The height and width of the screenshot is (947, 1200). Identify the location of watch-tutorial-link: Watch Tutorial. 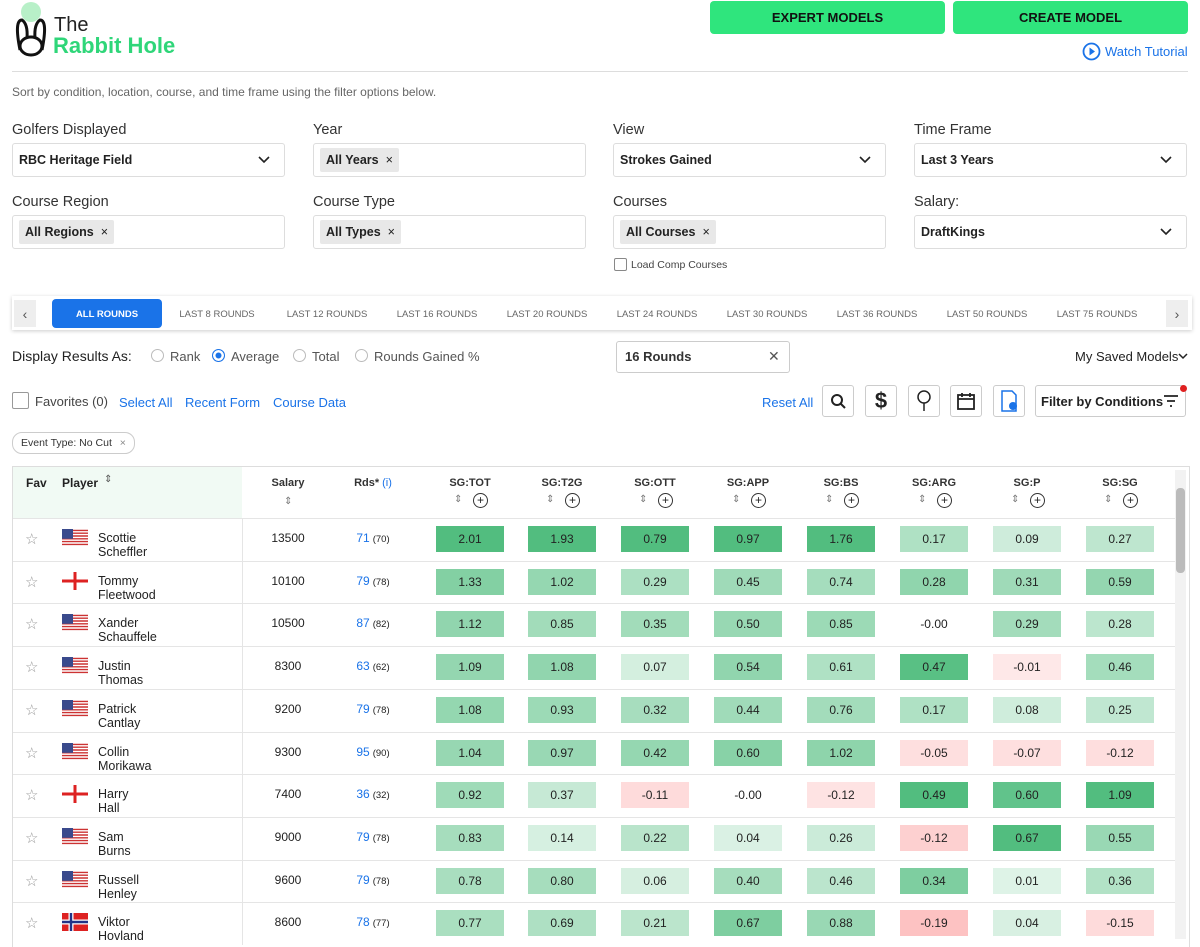
(1146, 51).